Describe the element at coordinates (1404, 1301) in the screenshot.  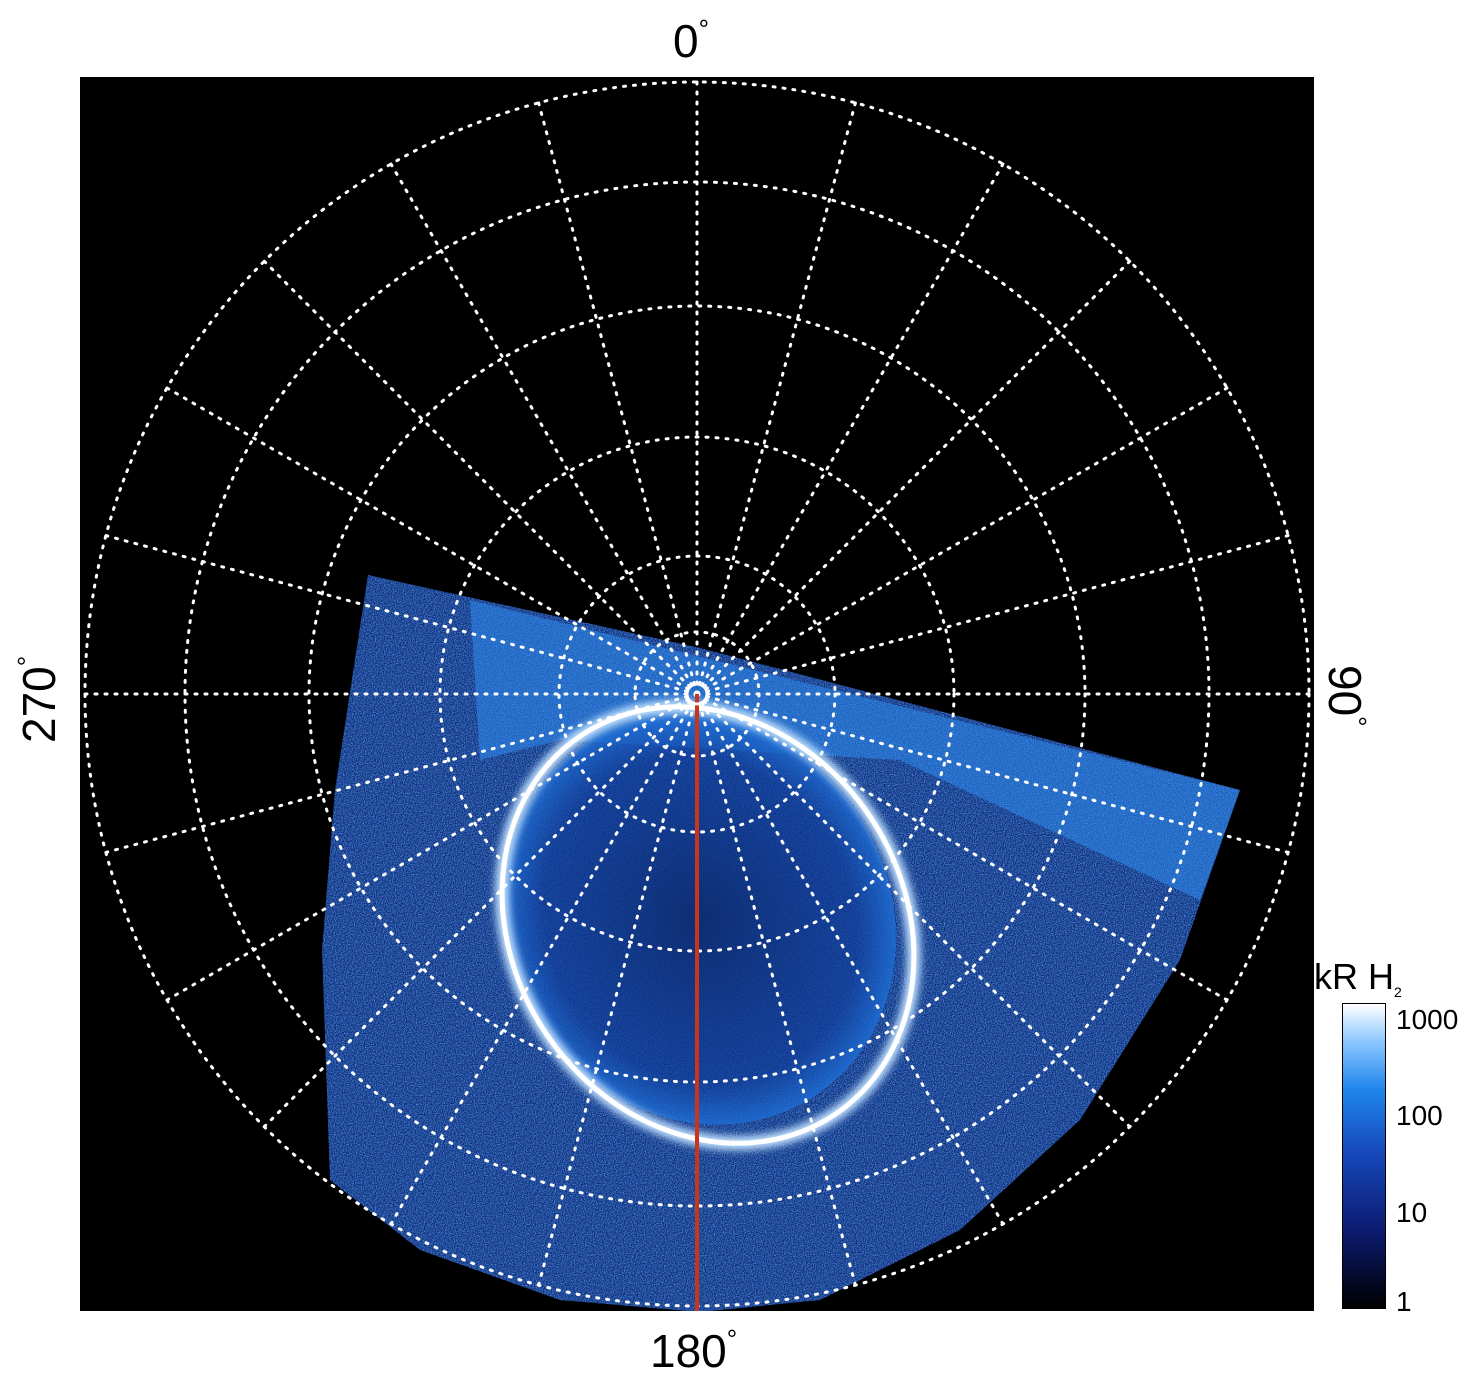
I see `colorbar-tick-1: 1` at that location.